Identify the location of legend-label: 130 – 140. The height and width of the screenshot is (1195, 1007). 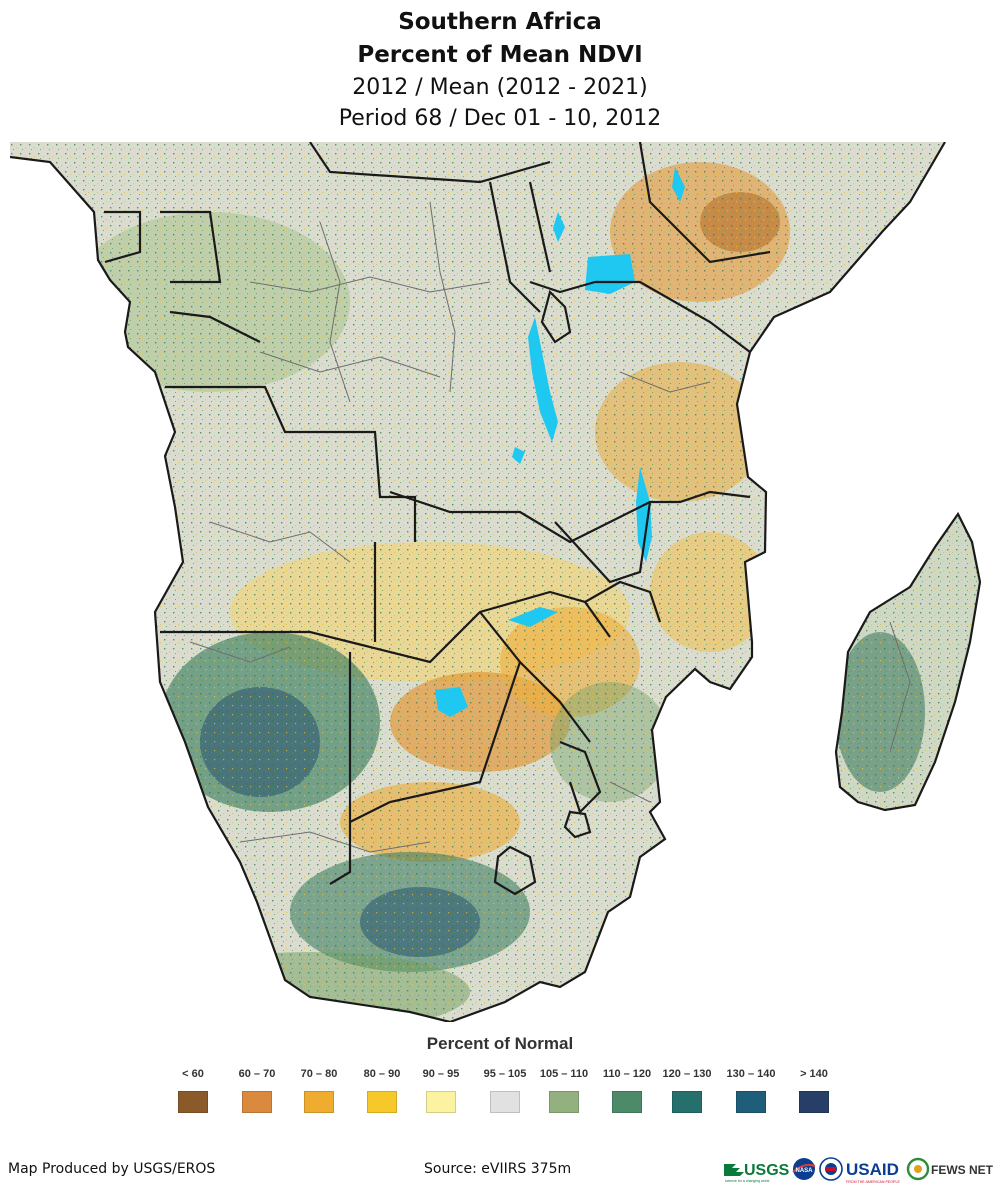
(751, 1074).